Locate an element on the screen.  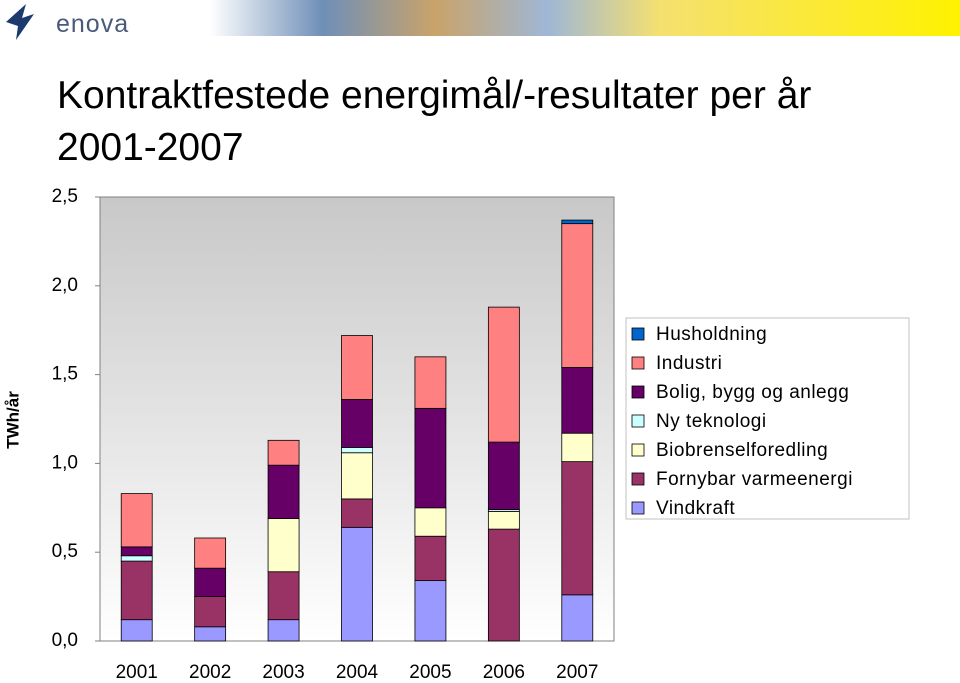
y-tick-label: 2,0 is located at coordinates (65, 285).